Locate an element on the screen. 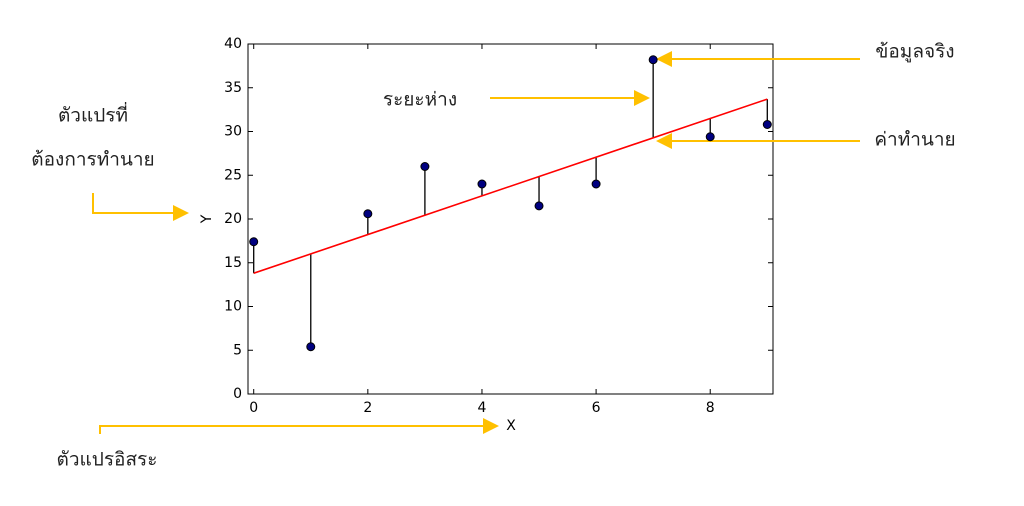 The height and width of the screenshot is (506, 1024). y-tick-label: 30 is located at coordinates (233, 132).